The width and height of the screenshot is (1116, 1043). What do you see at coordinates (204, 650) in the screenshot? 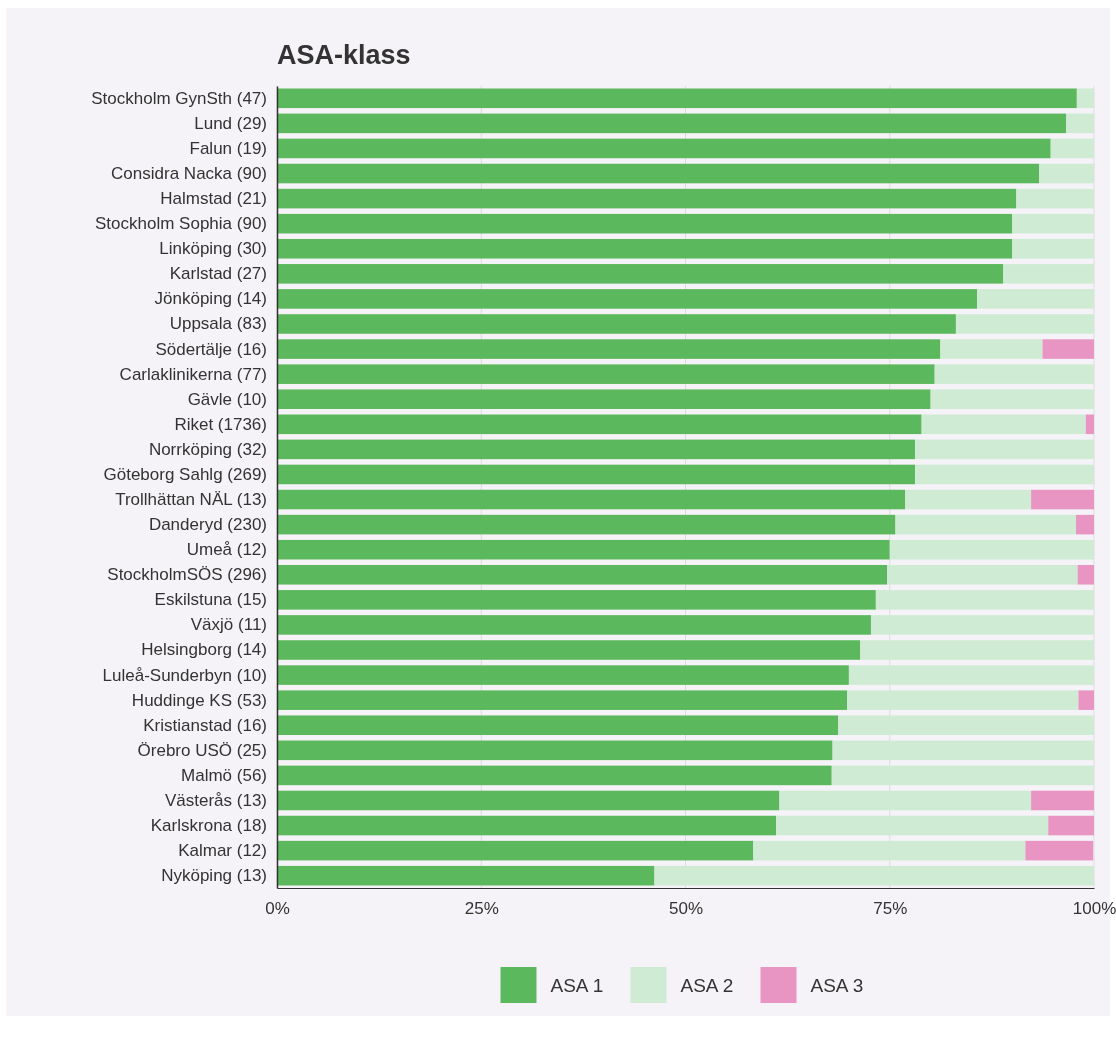
I see `y-tick-label: Helsingborg (14)` at bounding box center [204, 650].